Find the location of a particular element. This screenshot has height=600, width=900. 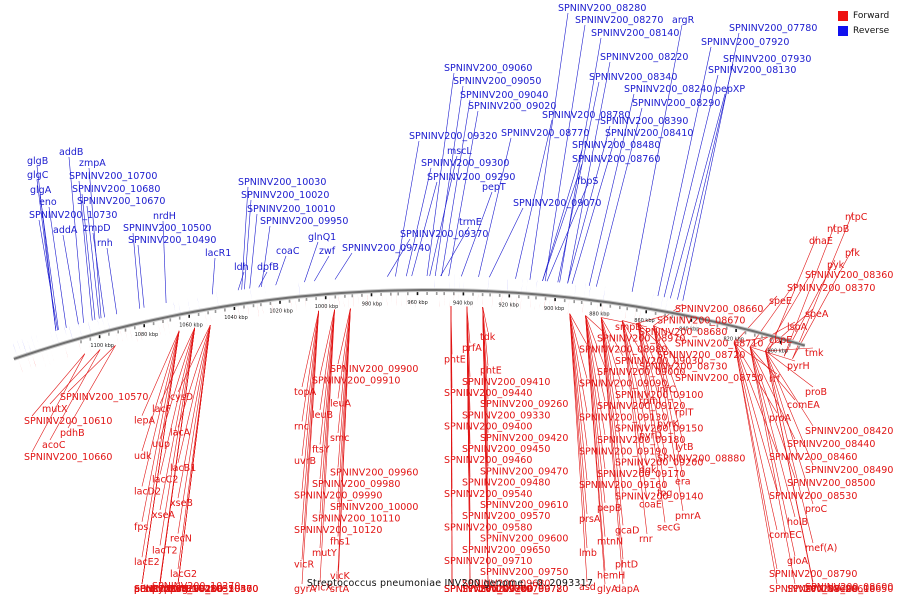

reverse-gene-label: SPNINV200_08220 is located at coordinates (644, 57).